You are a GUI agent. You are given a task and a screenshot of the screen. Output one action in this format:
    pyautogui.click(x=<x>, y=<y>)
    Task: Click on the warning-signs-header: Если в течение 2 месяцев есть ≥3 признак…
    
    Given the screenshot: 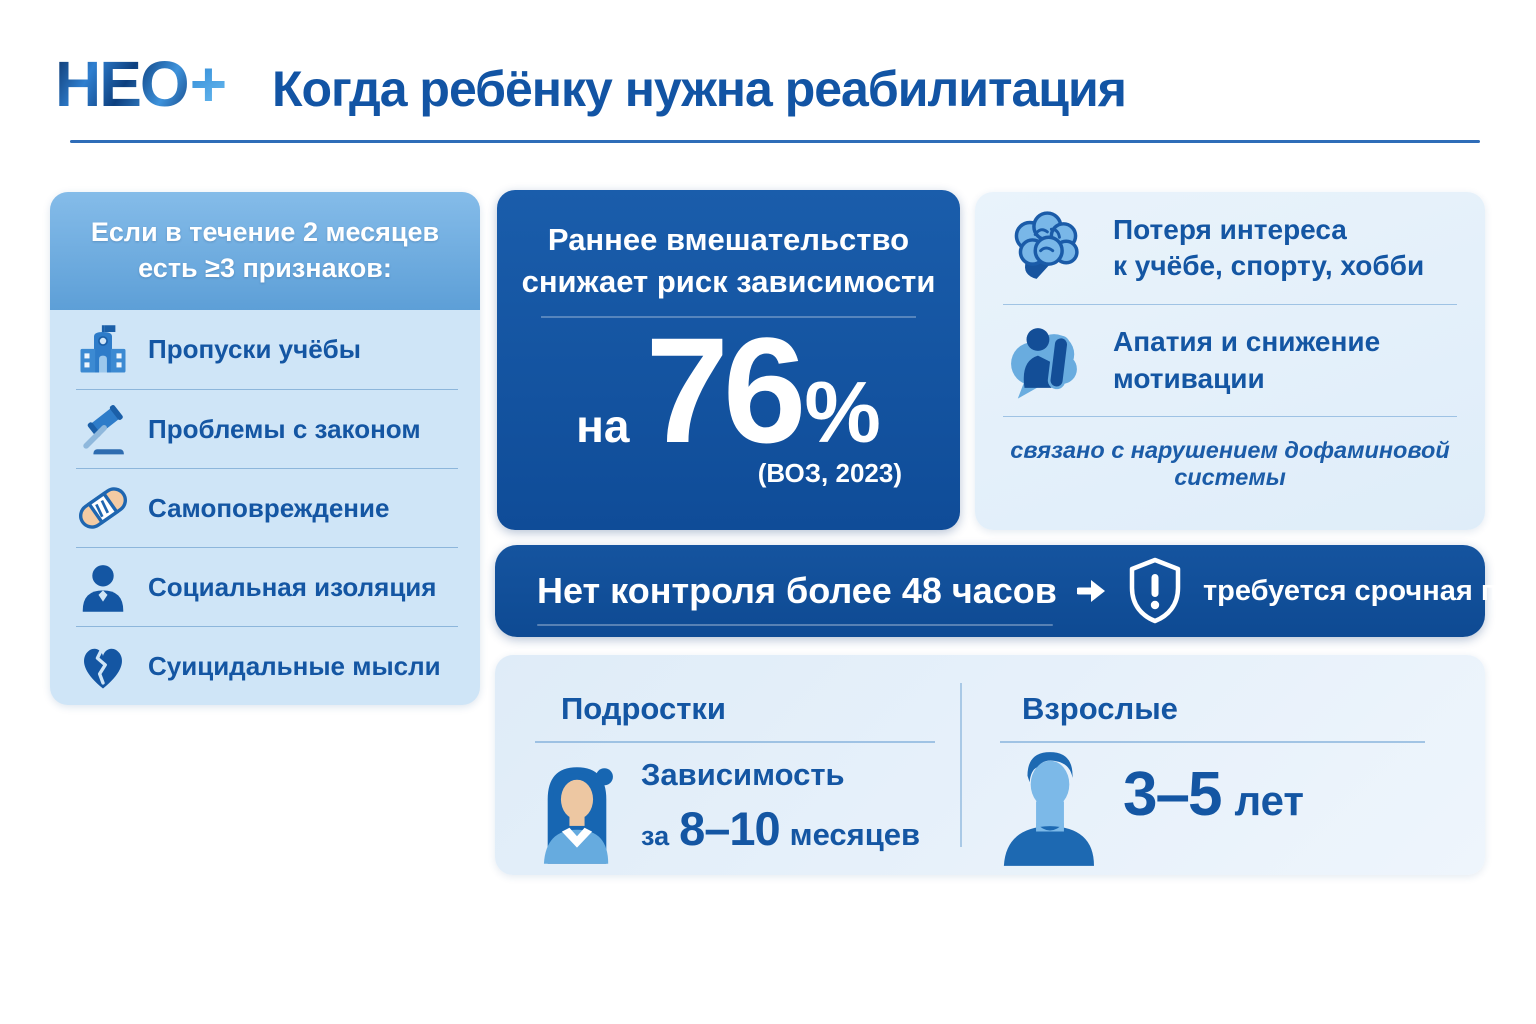 What is the action you would take?
    pyautogui.click(x=265, y=251)
    